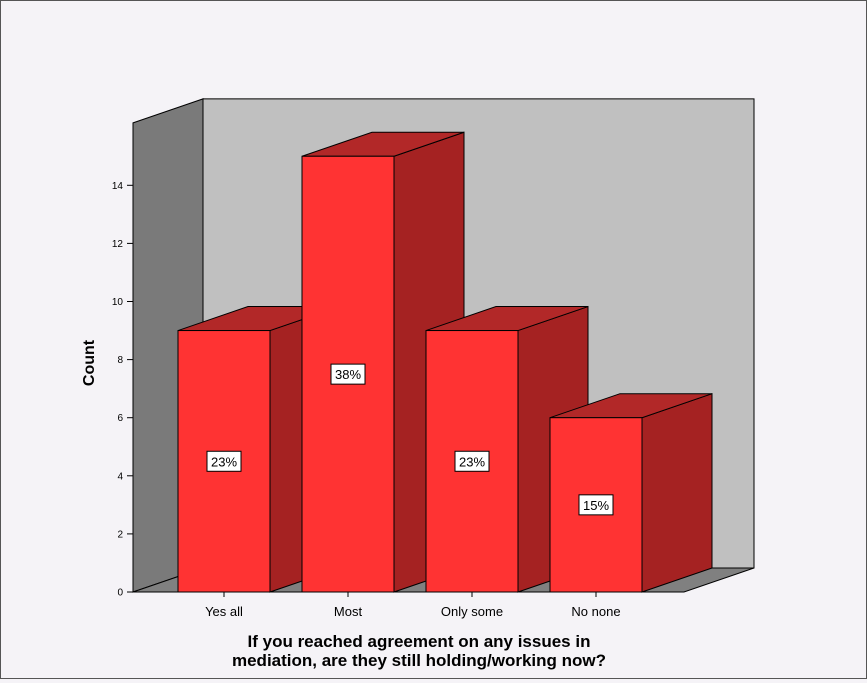 Image resolution: width=867 pixels, height=683 pixels. What do you see at coordinates (677, 493) in the screenshot?
I see `bar-side-face` at bounding box center [677, 493].